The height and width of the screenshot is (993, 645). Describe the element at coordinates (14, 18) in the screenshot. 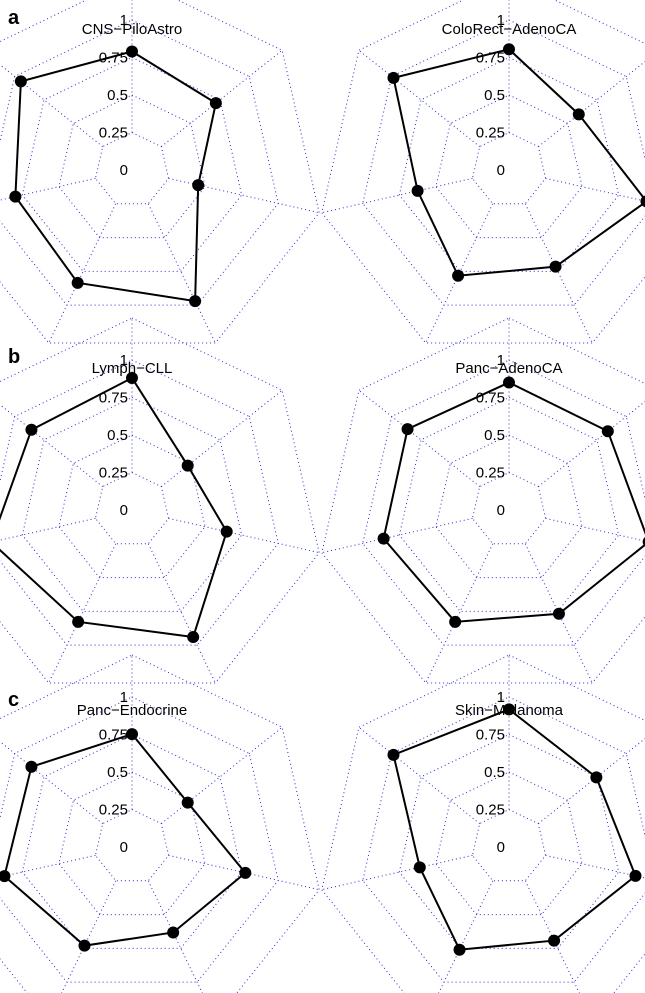

I see `panel-letter-a: a` at that location.